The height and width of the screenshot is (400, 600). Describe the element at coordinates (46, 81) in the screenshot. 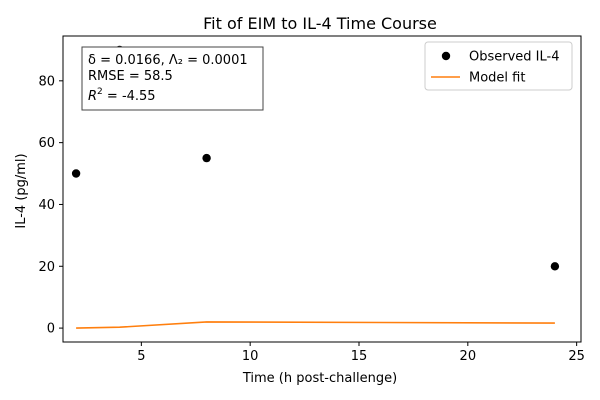

I see `y-tick-label: 80` at that location.